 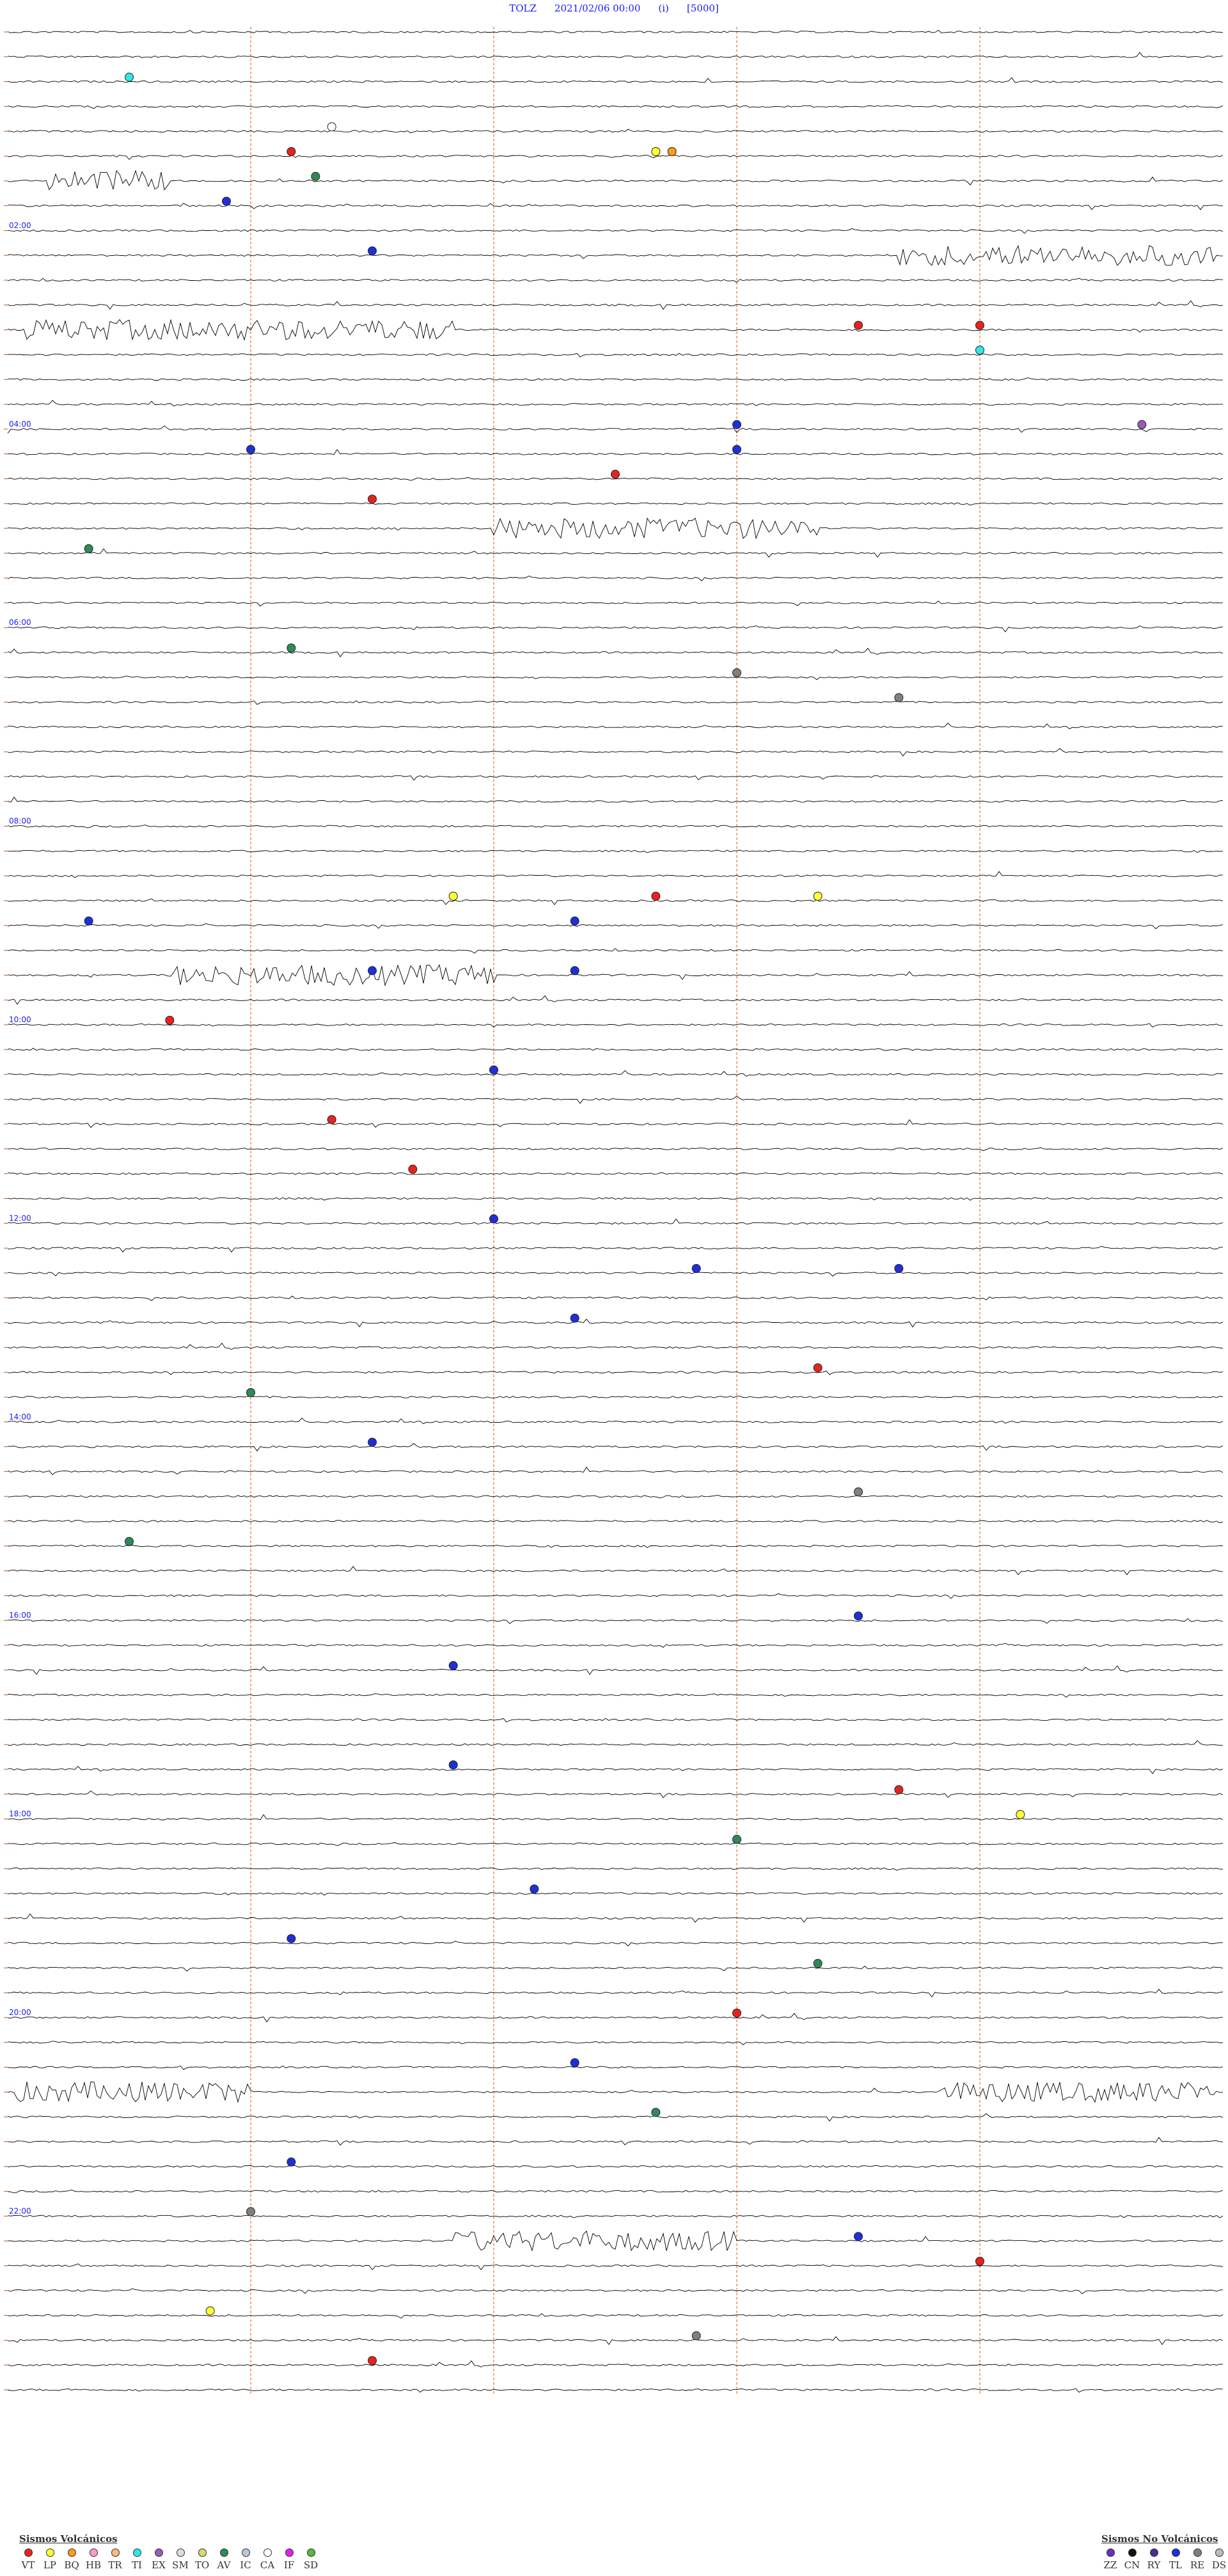 I want to click on hour-label: 16:00, so click(x=20, y=1615).